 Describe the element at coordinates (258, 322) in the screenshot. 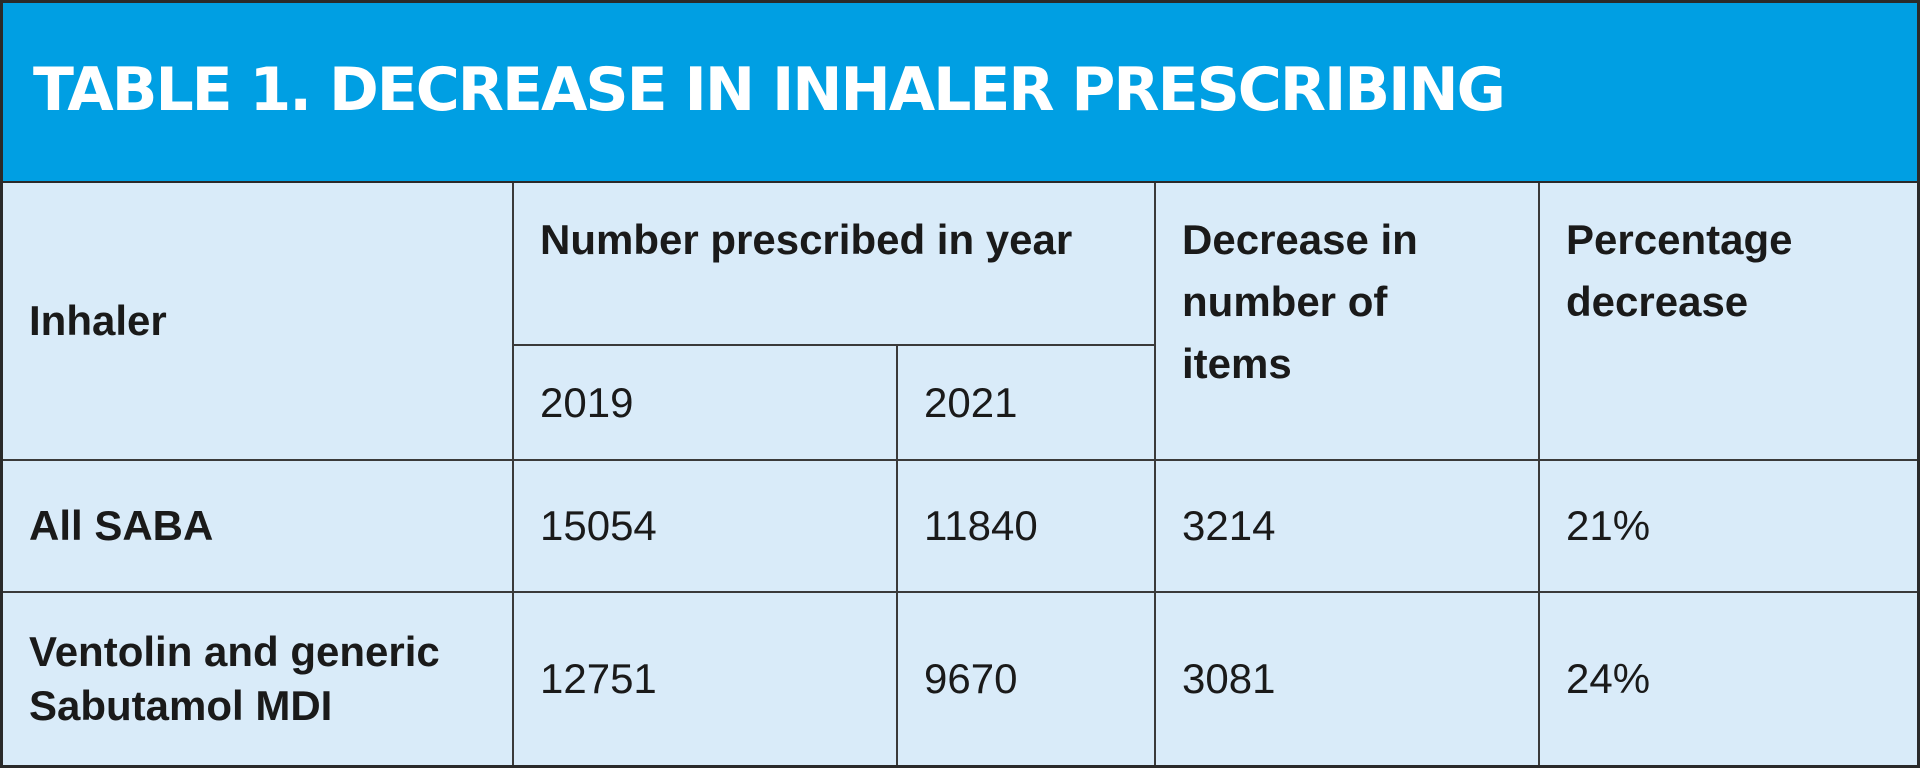

I see `header-inhaler: Inhaler` at that location.